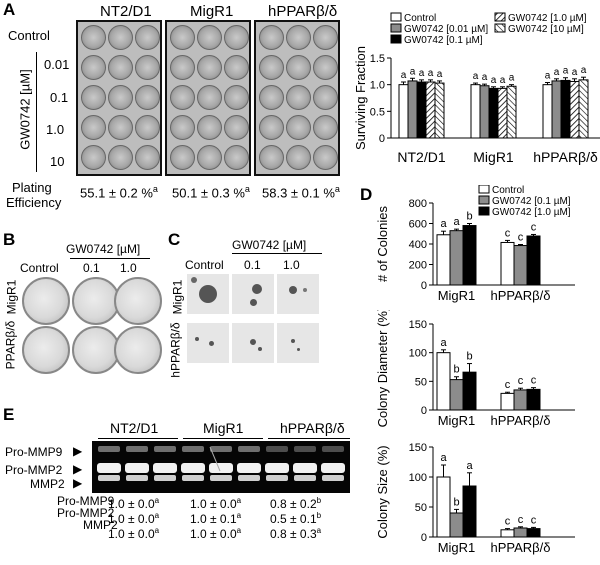 The height and width of the screenshot is (565, 600). Describe the element at coordinates (382, 491) in the screenshot. I see `y-axis-label: Colony Size (%)` at that location.